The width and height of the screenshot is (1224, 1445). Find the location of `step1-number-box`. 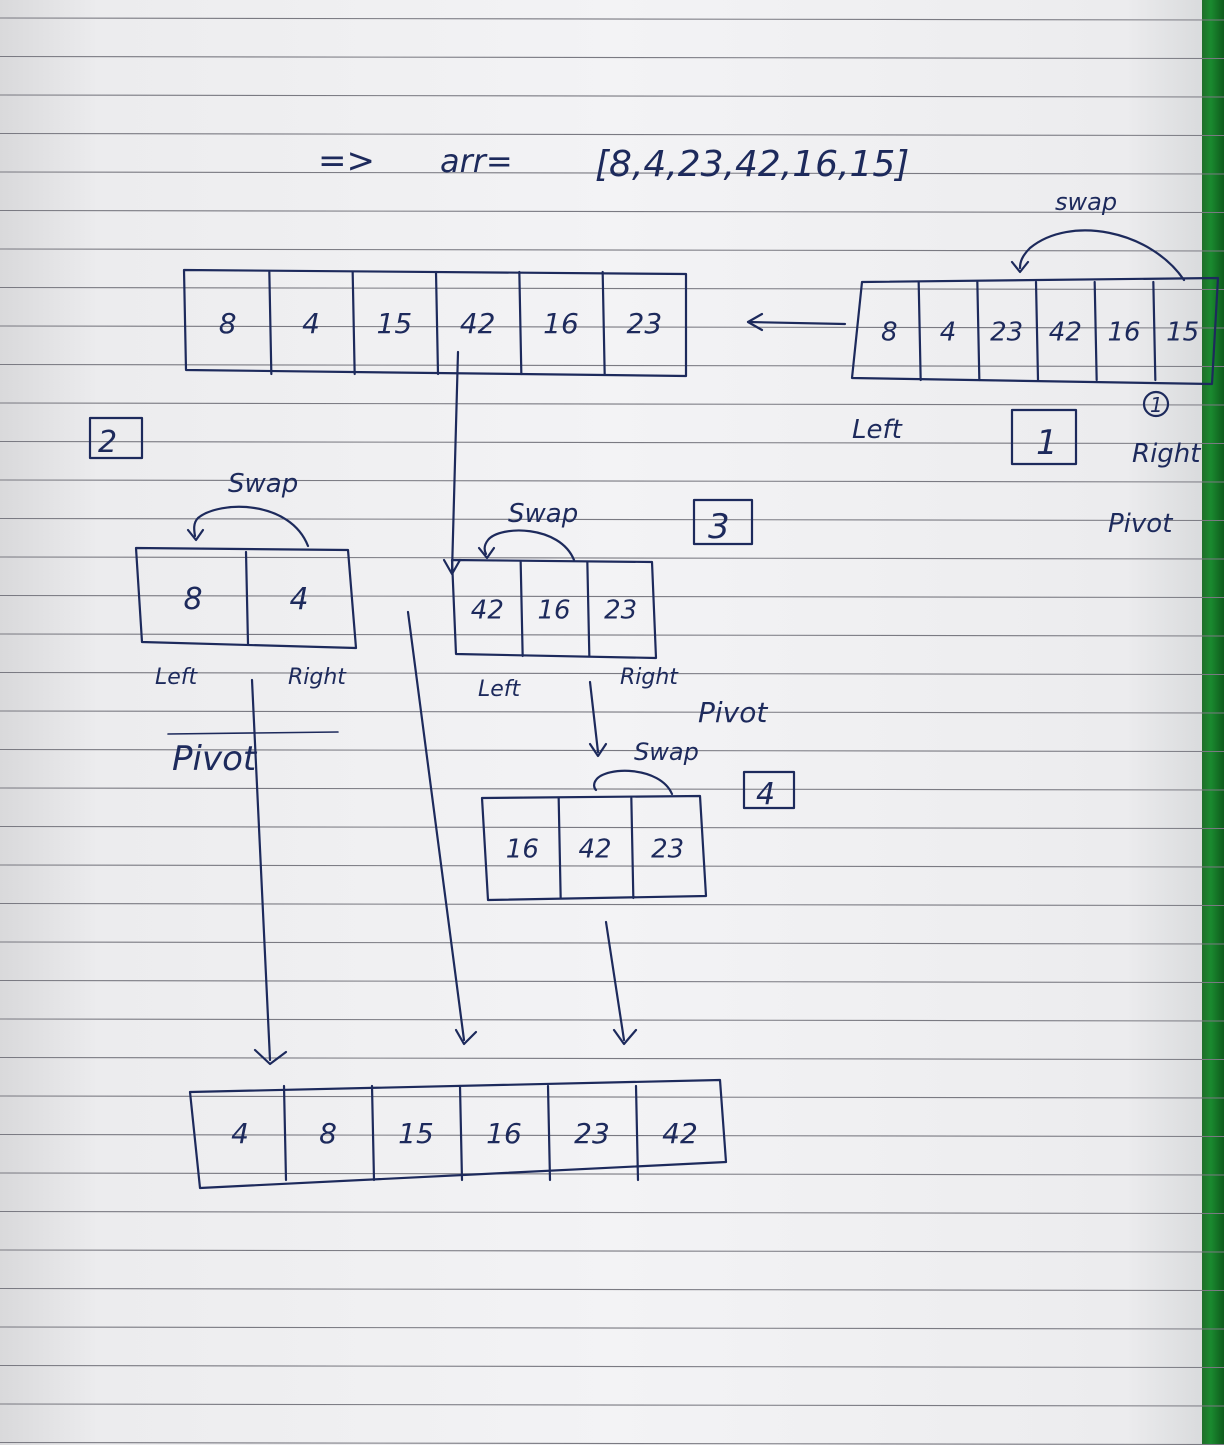

step1-number-box is located at coordinates (1044, 437).